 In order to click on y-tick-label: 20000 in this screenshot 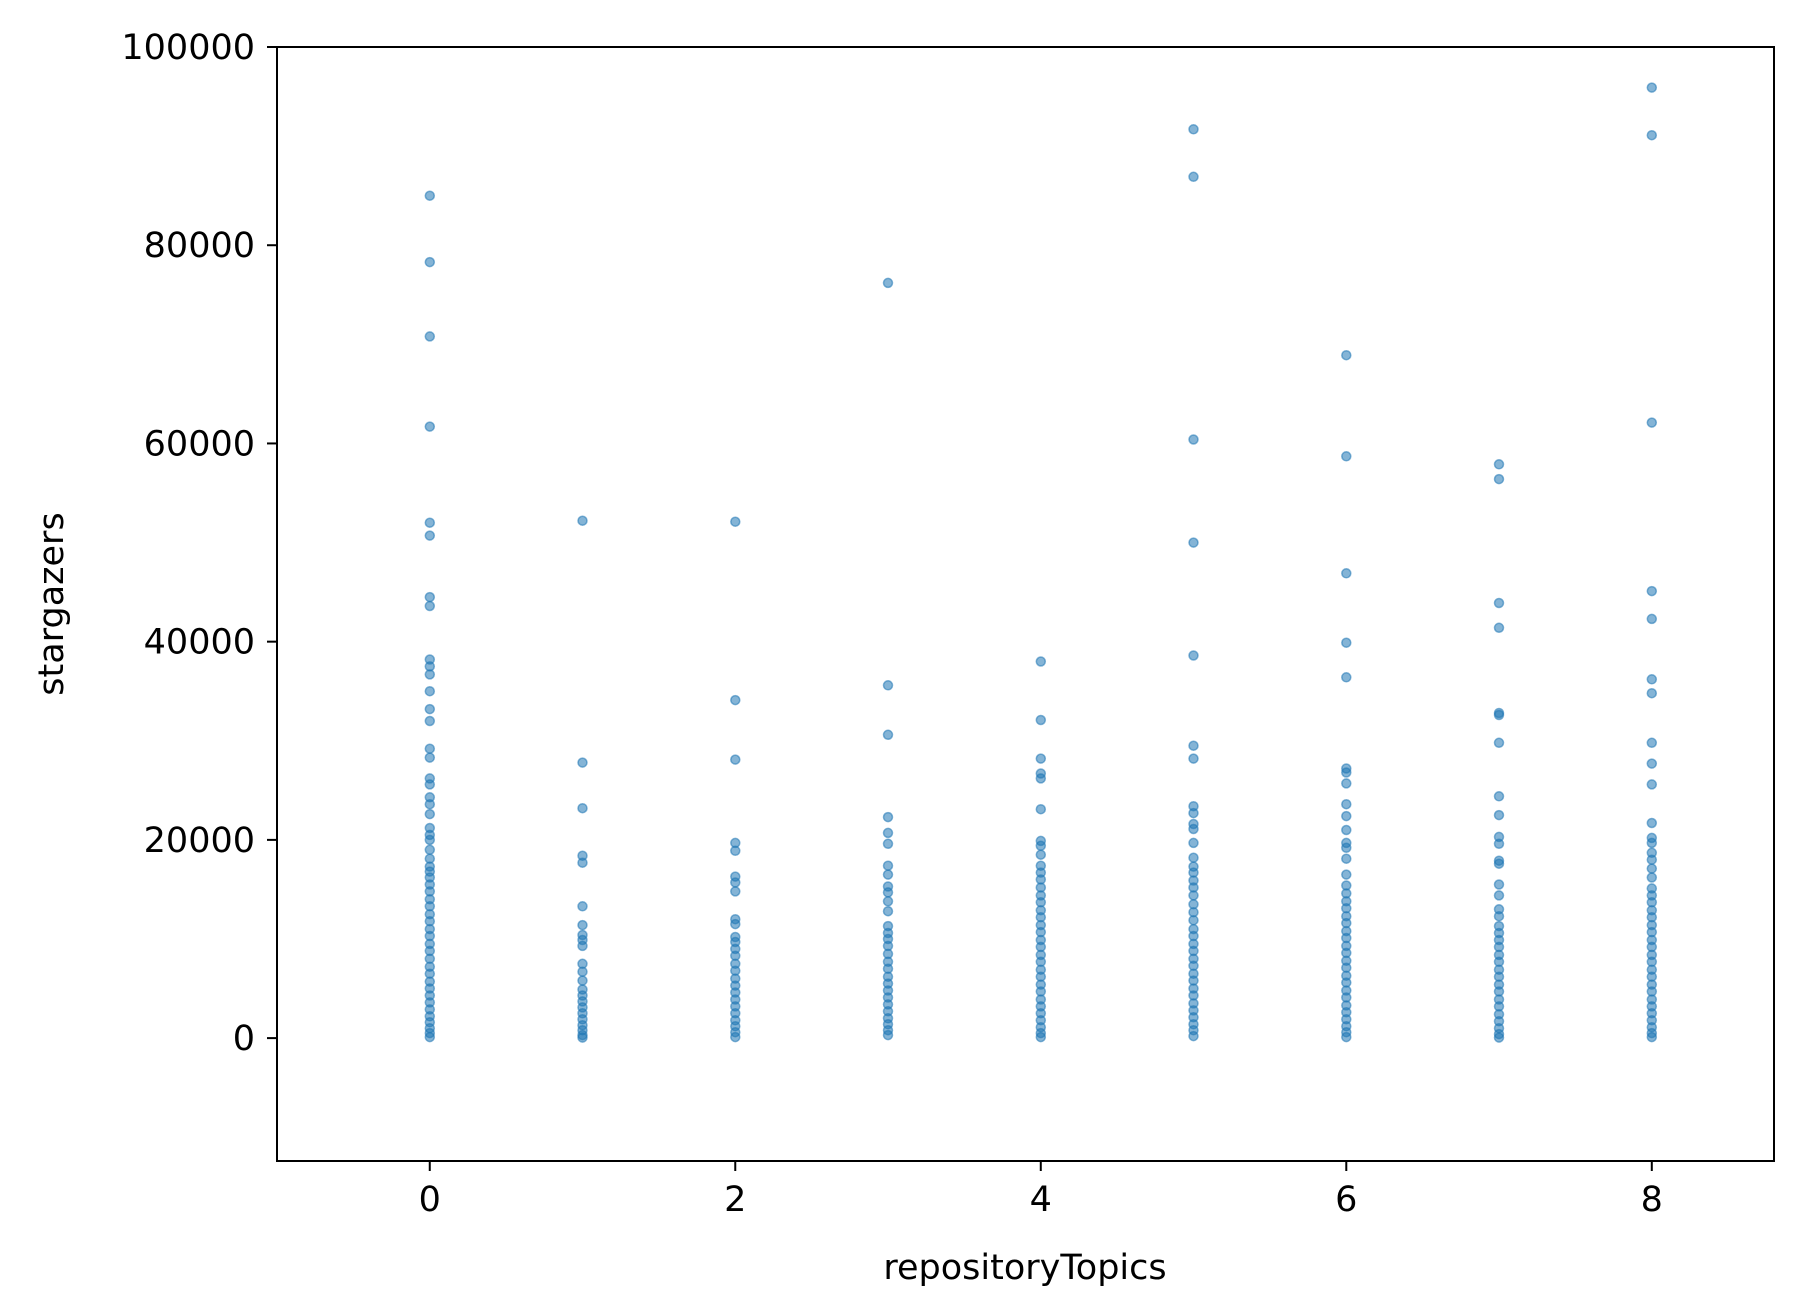, I will do `click(199, 841)`.